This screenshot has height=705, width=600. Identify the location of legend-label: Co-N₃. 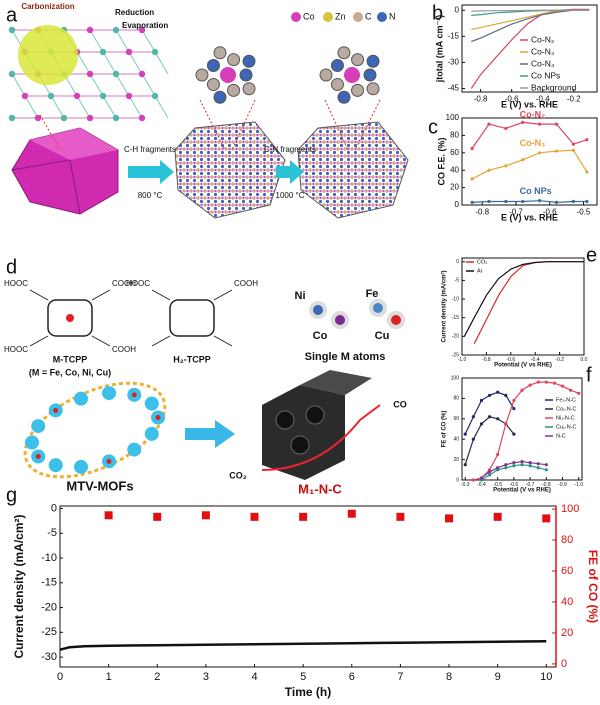
(542, 51).